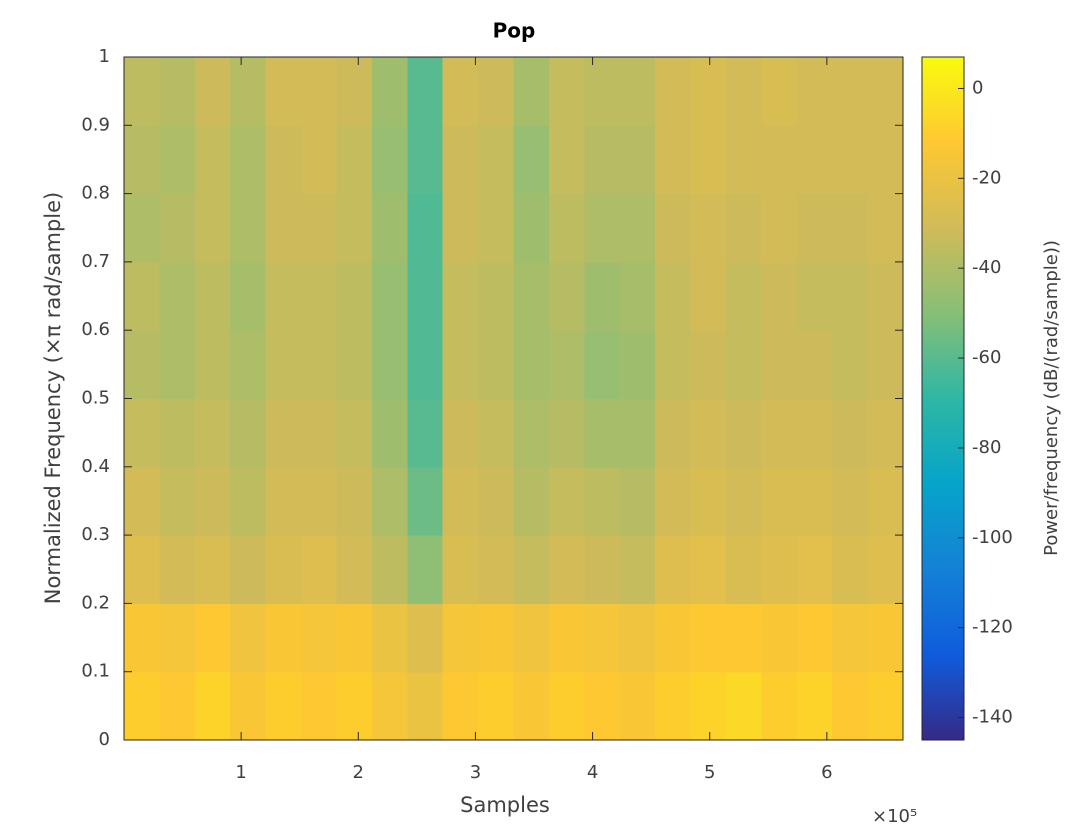 The height and width of the screenshot is (828, 1090). I want to click on y-tick-label: 0.2, so click(95, 602).